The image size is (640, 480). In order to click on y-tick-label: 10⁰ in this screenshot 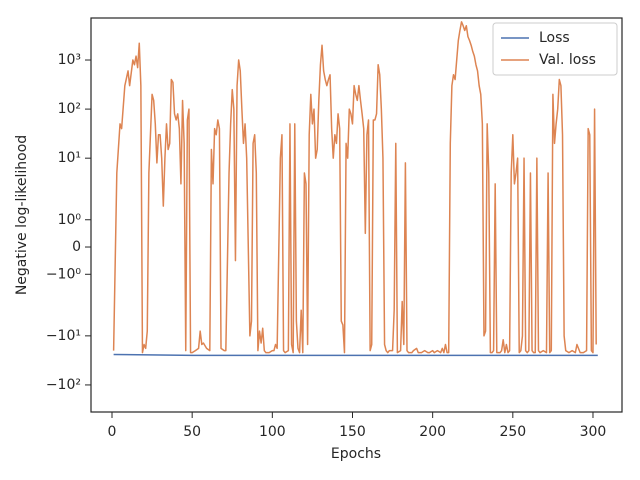, I will do `click(70, 220)`.